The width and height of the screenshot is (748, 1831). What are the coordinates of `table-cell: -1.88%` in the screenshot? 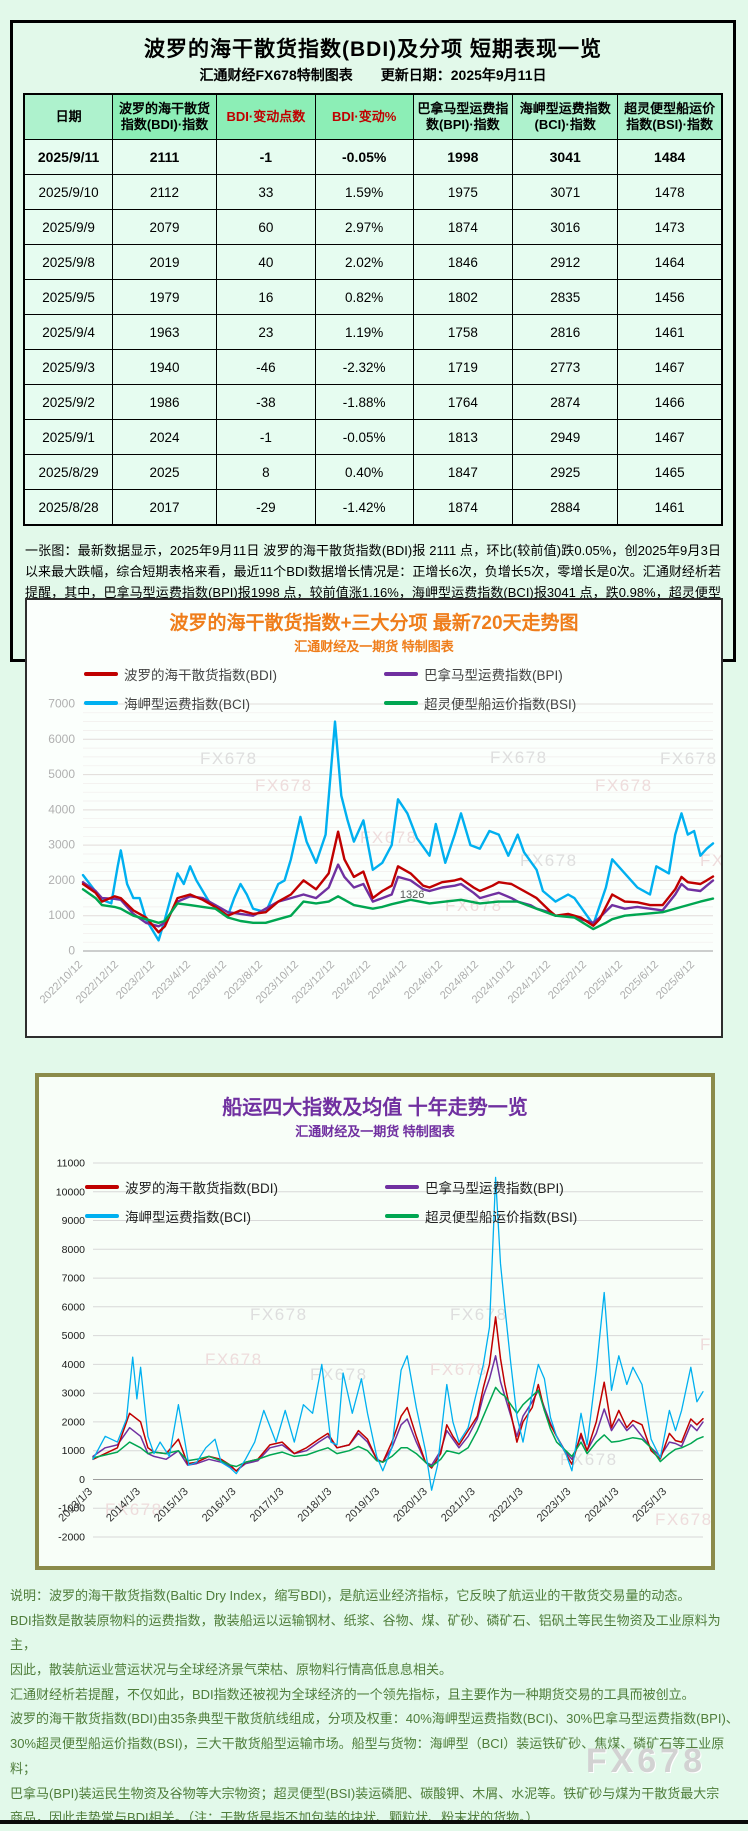 It's located at (364, 402).